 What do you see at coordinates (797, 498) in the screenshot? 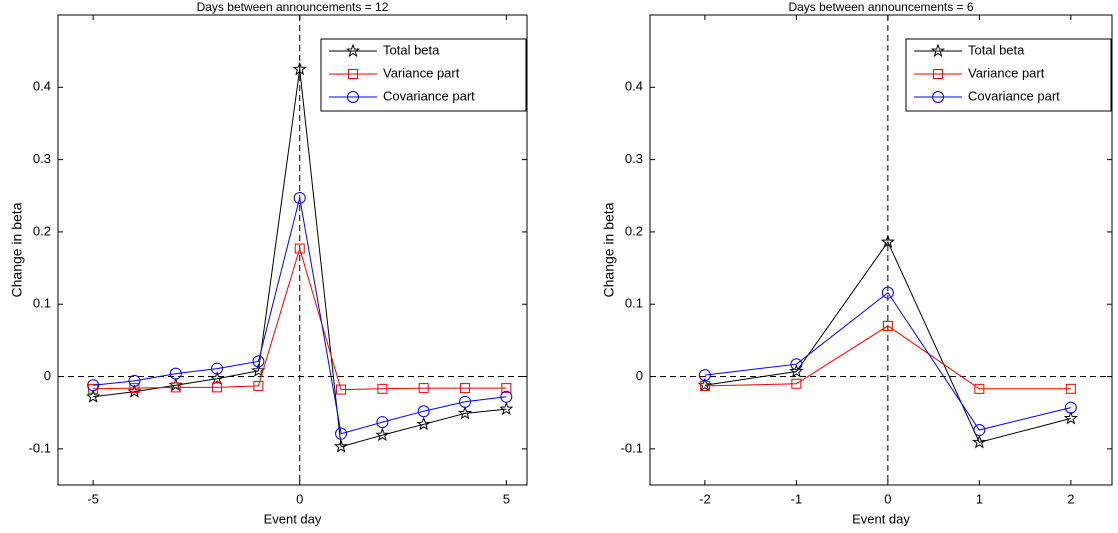
I see `x-tick-label: -1` at bounding box center [797, 498].